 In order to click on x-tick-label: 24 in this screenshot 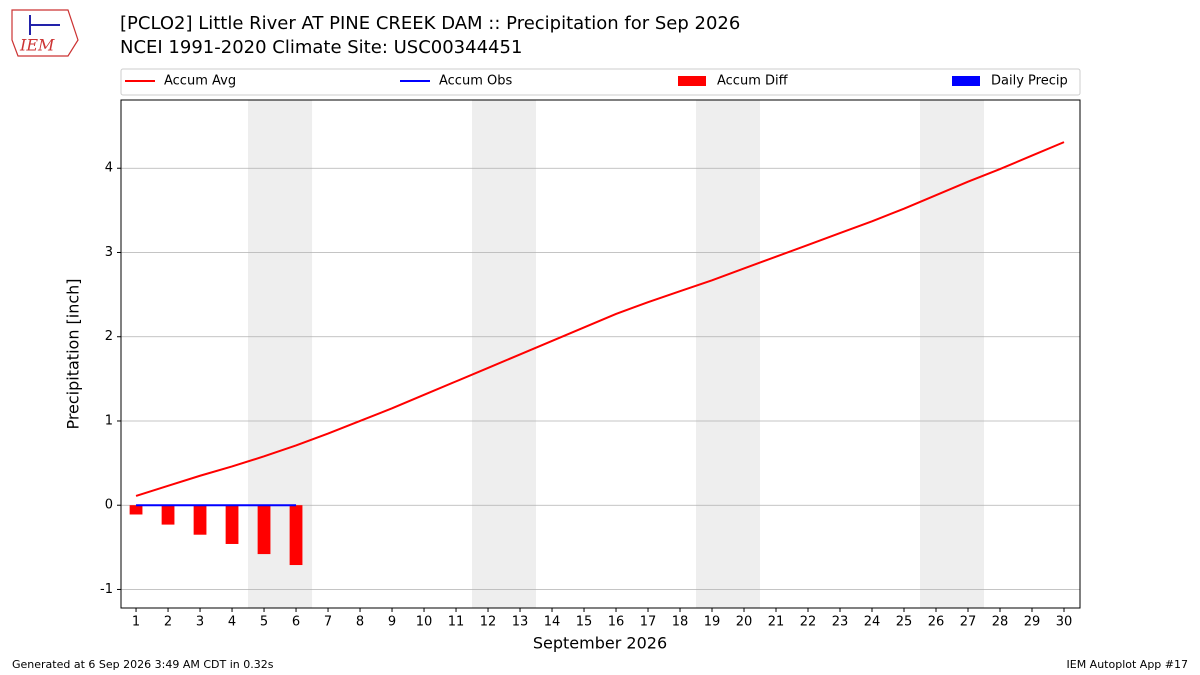, I will do `click(872, 622)`.